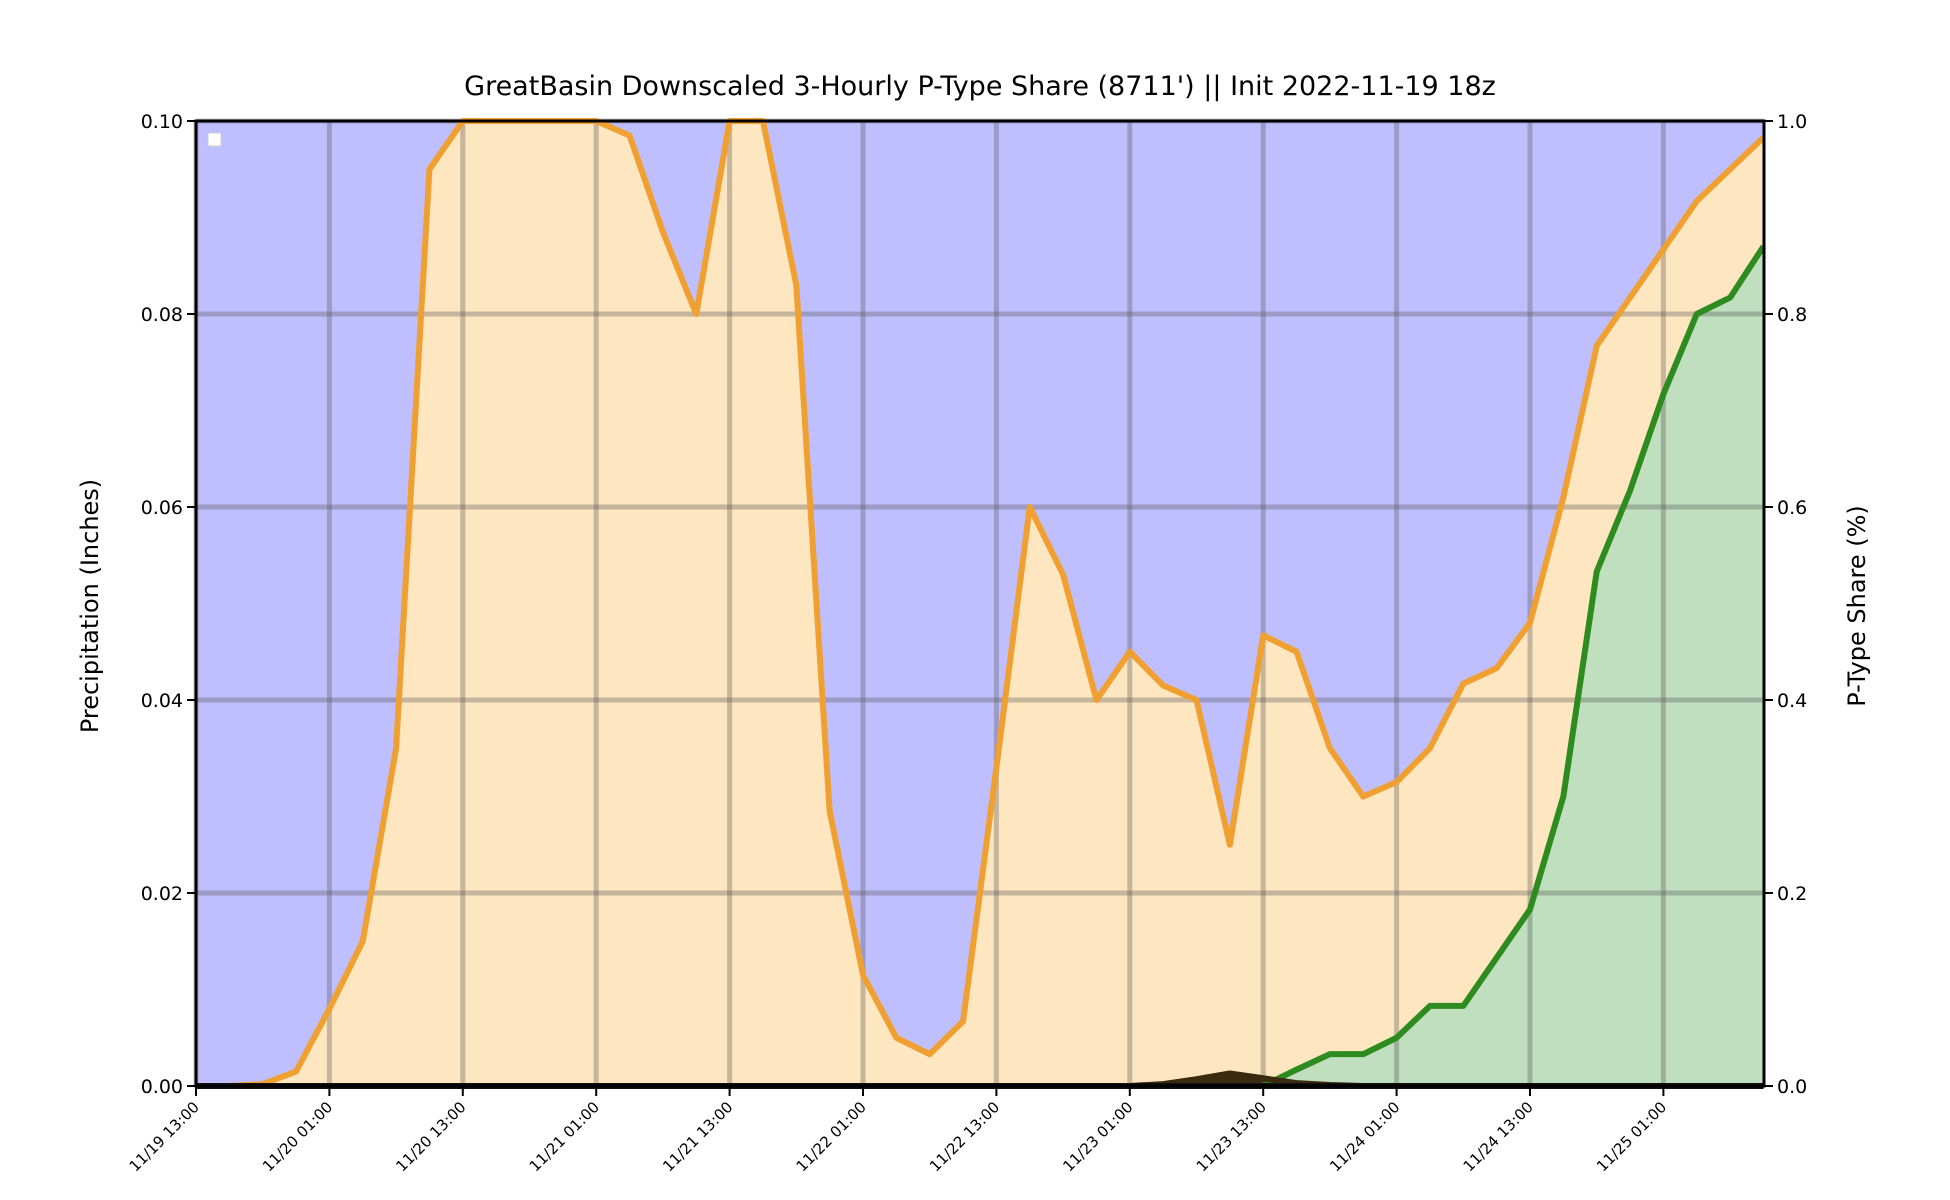 Image resolution: width=1950 pixels, height=1200 pixels. What do you see at coordinates (1231, 1136) in the screenshot?
I see `x-tick-label: 11/23 13:00` at bounding box center [1231, 1136].